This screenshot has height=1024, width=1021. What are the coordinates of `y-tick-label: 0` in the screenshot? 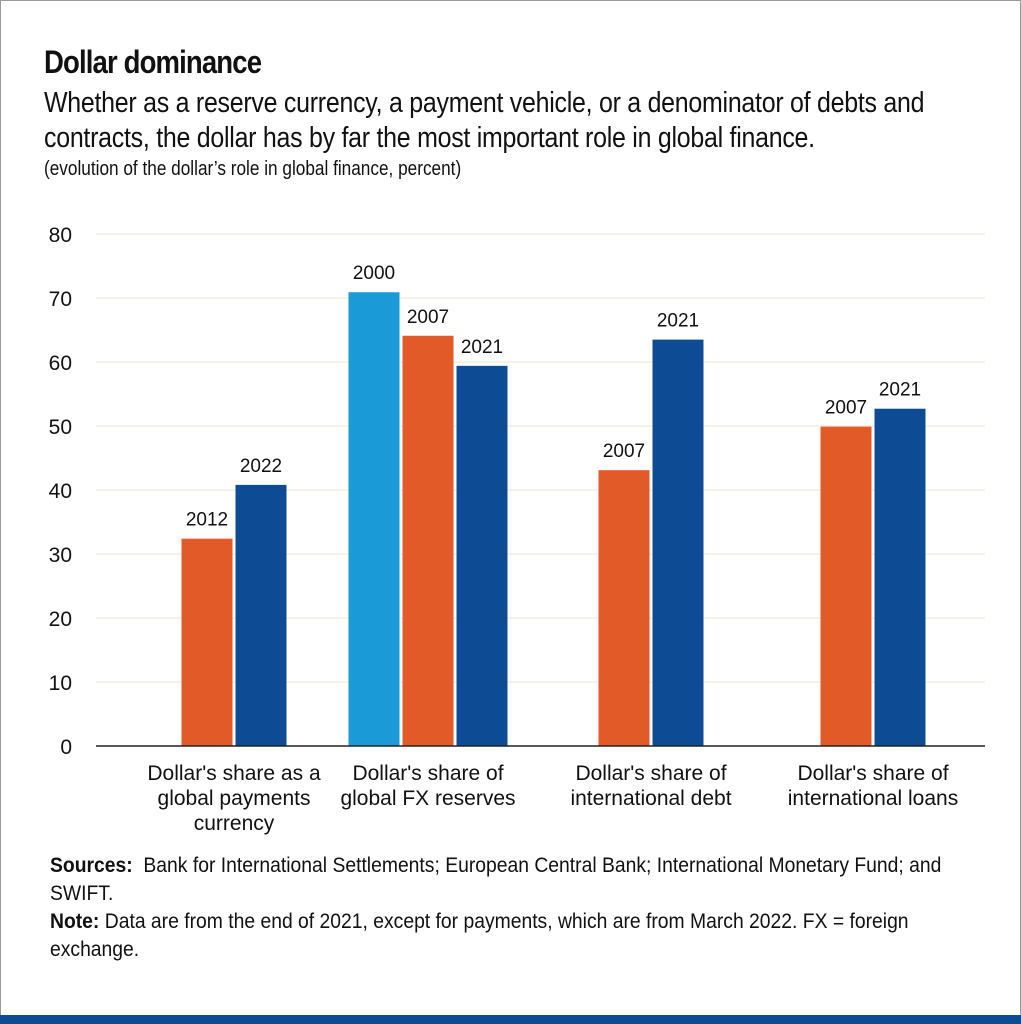 It's located at (66, 747).